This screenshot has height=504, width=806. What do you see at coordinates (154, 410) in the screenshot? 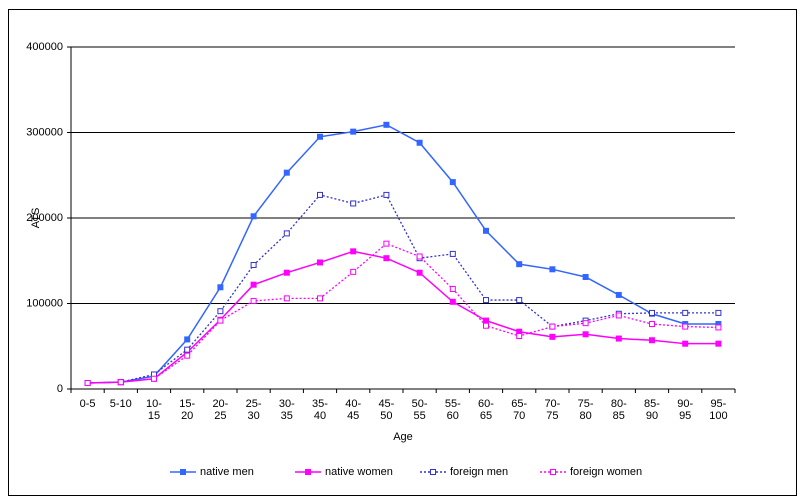
I see `x-tick-label: 10-15` at bounding box center [154, 410].